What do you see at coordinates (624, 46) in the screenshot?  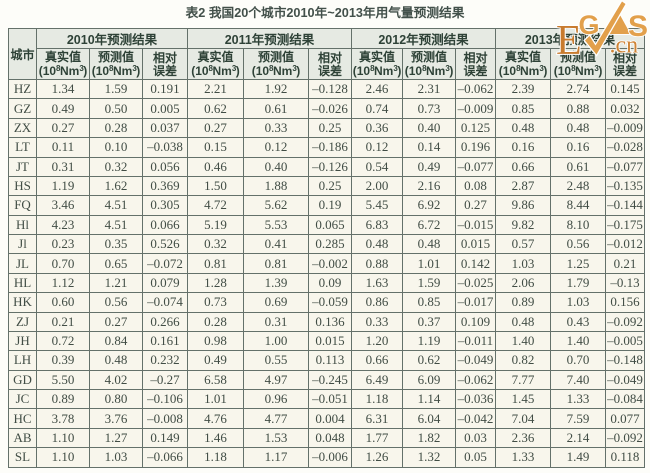 I see `svg-text: .cn` at bounding box center [624, 46].